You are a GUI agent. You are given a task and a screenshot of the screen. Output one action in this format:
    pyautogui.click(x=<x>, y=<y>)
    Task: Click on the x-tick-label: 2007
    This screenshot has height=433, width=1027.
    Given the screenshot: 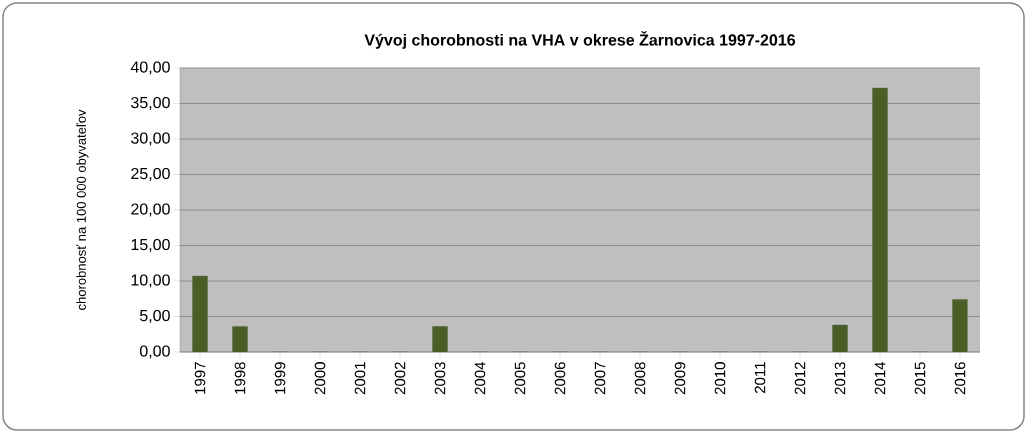 What is the action you would take?
    pyautogui.click(x=600, y=378)
    